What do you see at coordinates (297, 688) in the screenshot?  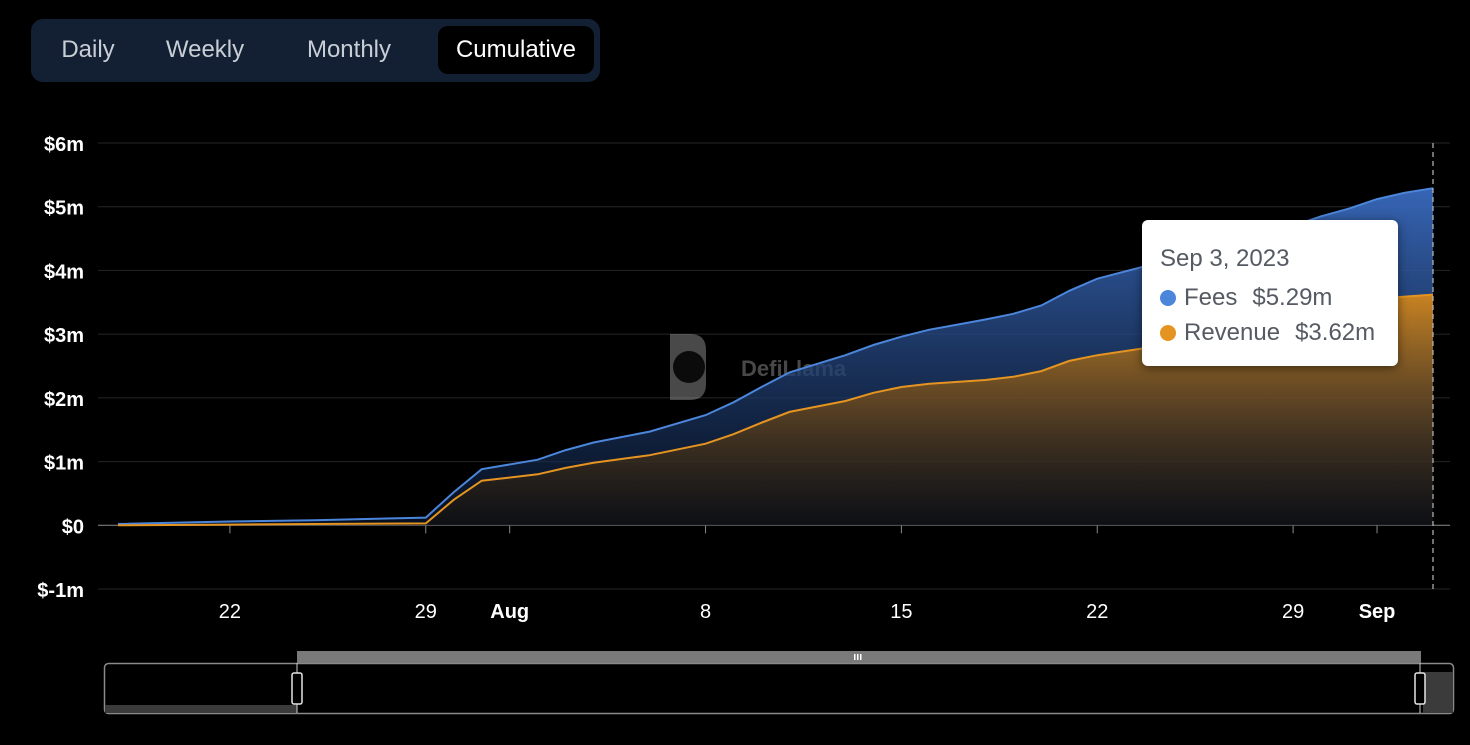 I see `slider-left-handle` at bounding box center [297, 688].